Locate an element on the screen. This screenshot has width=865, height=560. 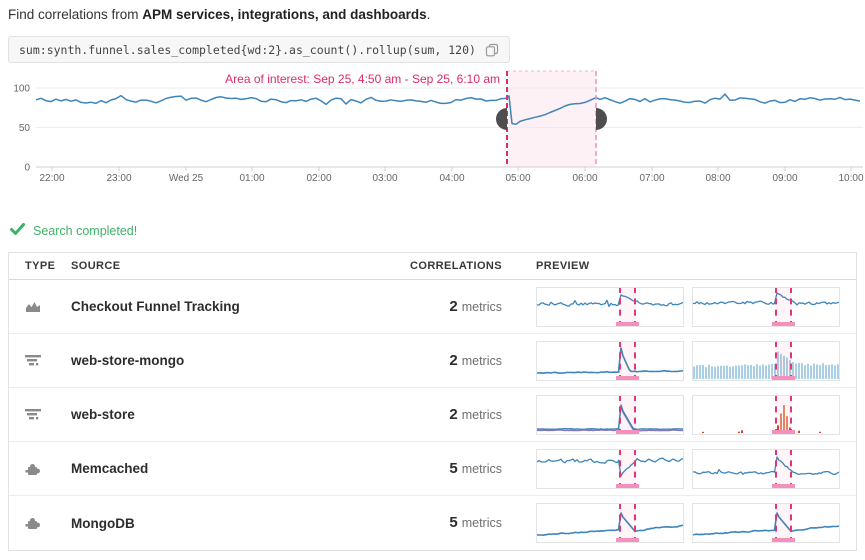
col-header-type: TYPE is located at coordinates (40, 266).